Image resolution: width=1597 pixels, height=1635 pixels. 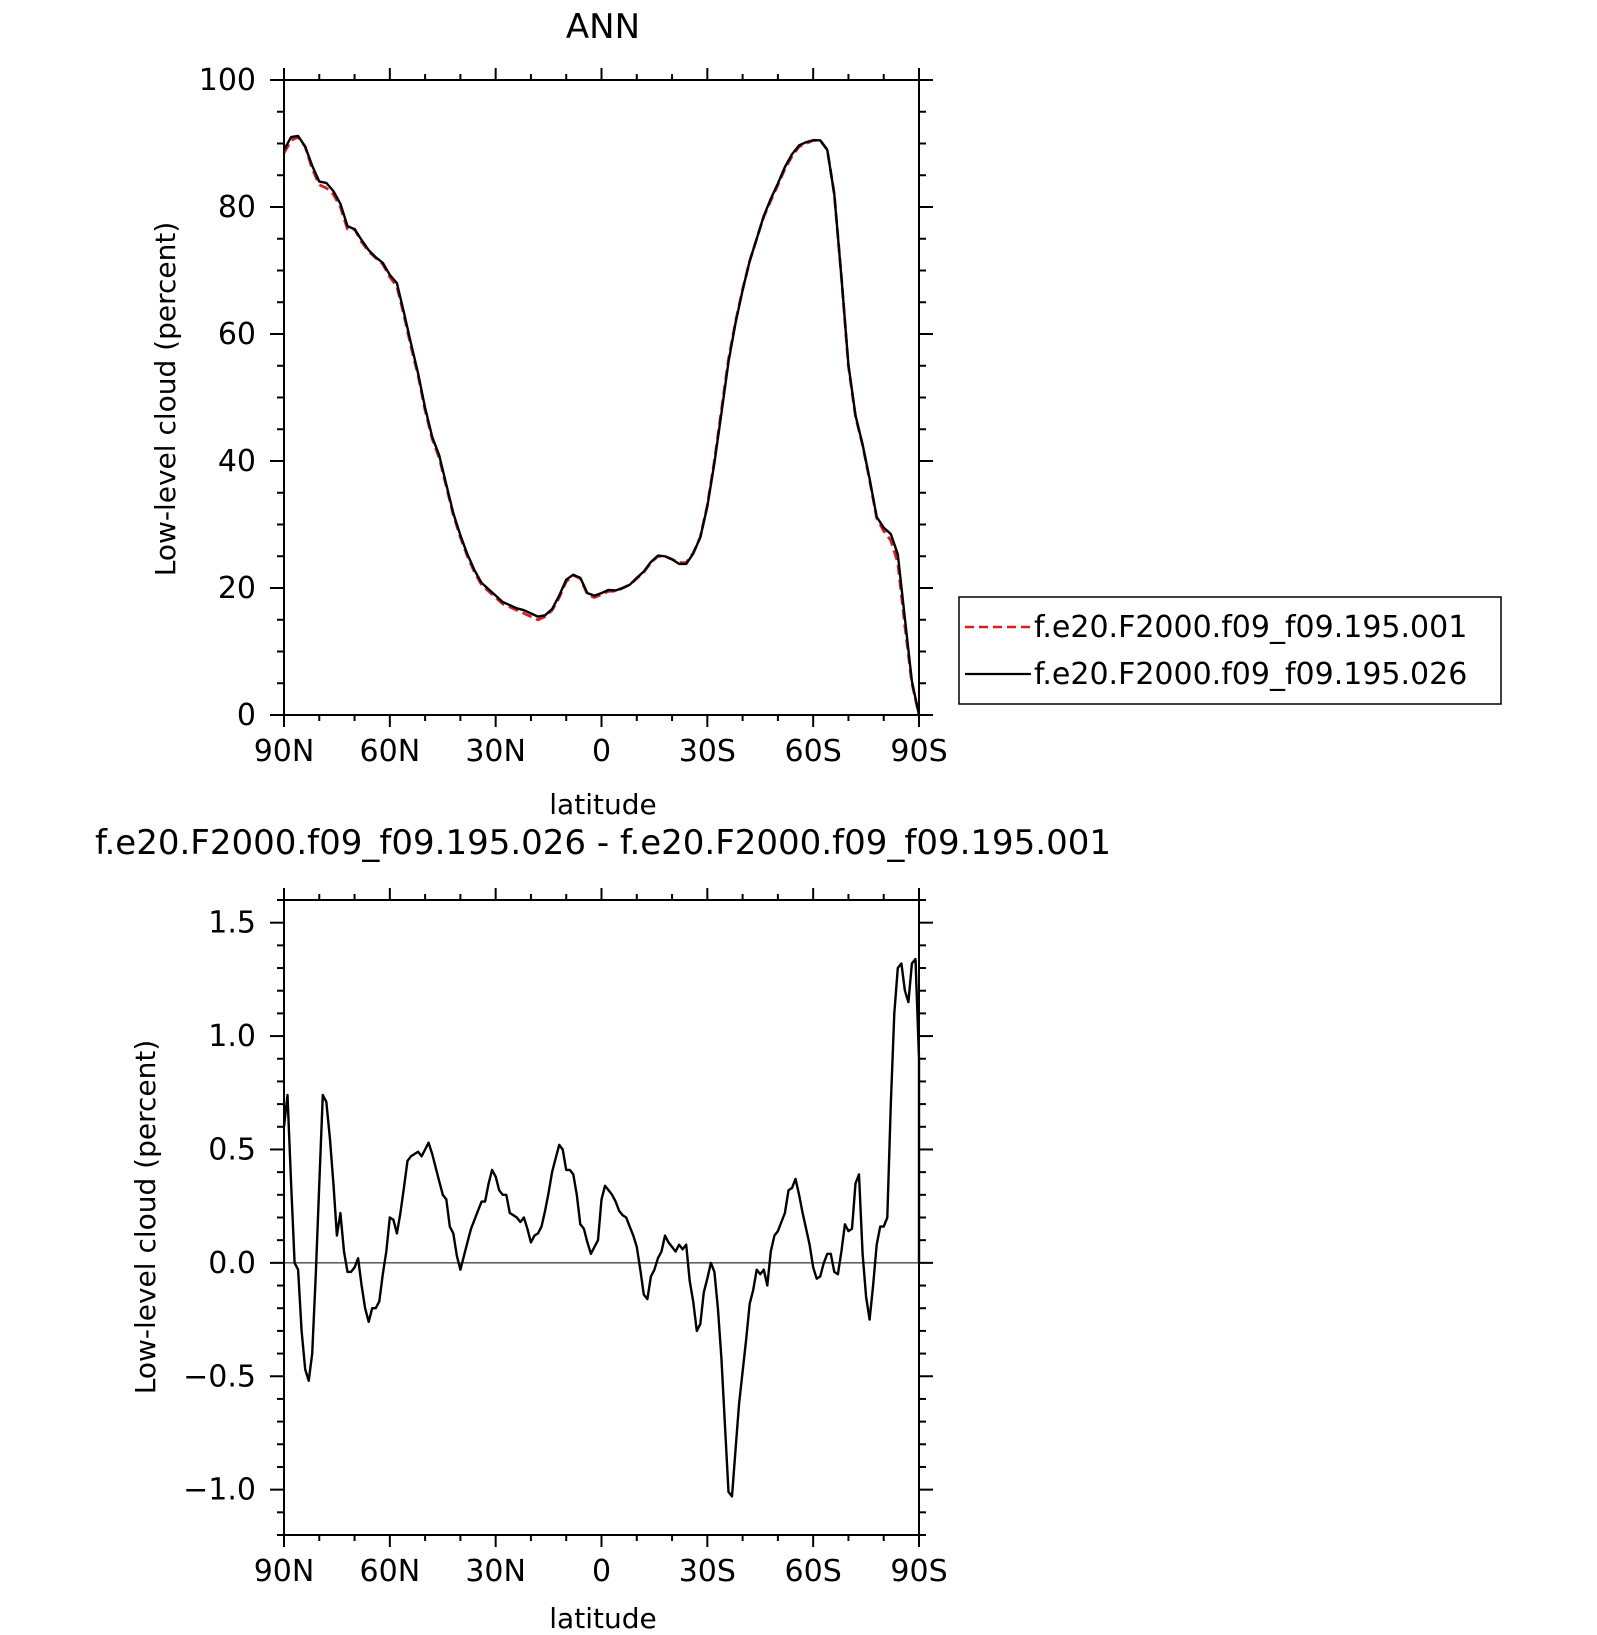 I want to click on legend-entry-001: f.e20.F2000.f09_f09.195.001, so click(x=1250, y=627).